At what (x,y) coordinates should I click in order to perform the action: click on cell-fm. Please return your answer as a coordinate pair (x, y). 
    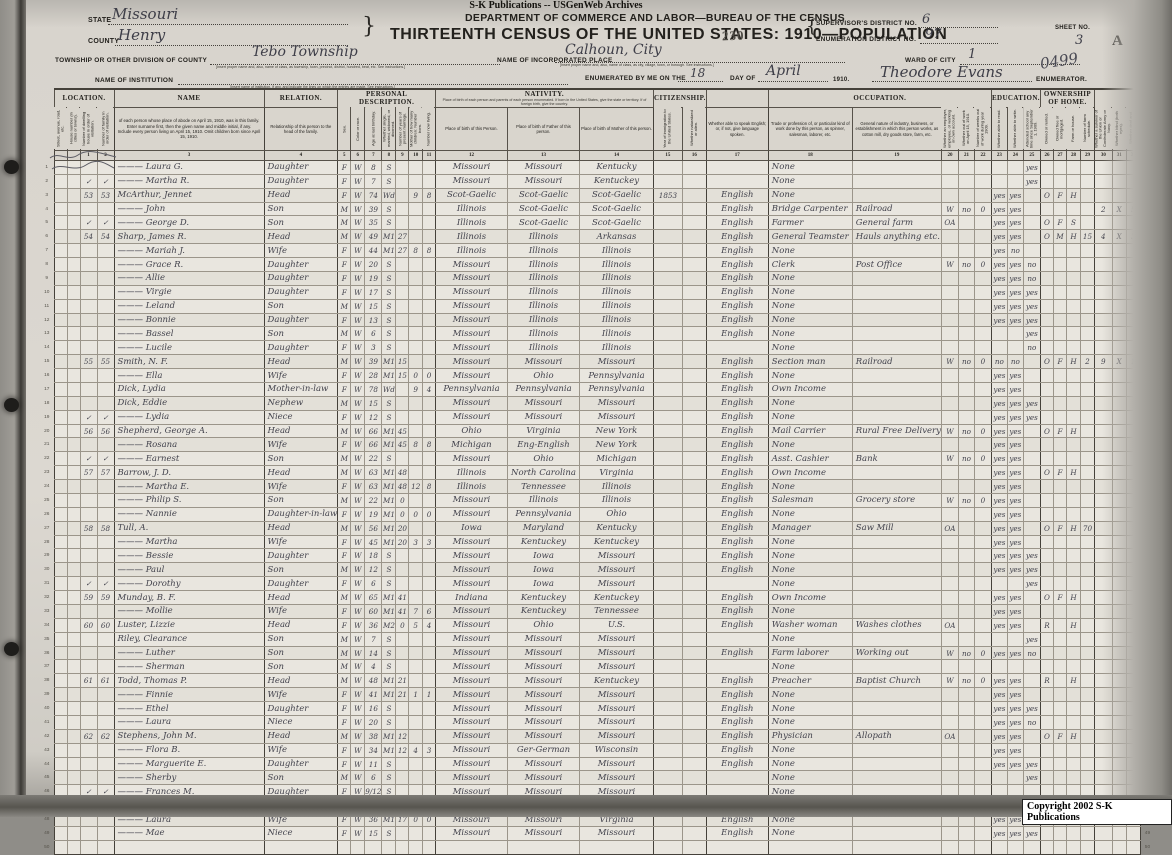
    Looking at the image, I should click on (1059, 348).